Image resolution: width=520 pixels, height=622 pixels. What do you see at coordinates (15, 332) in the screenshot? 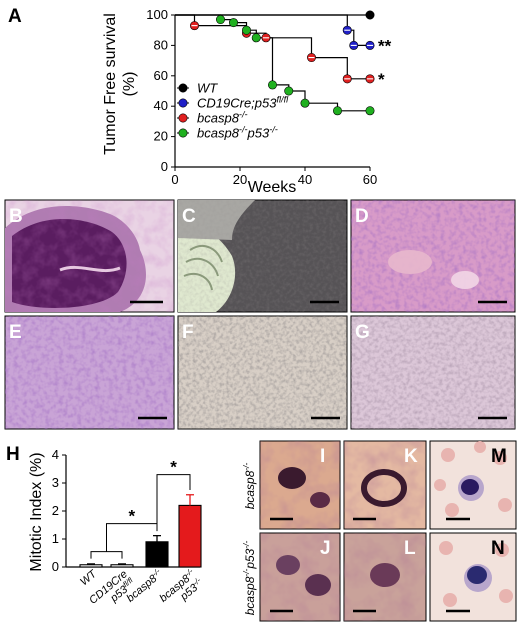
I see `panel-letter-e: E` at bounding box center [15, 332].